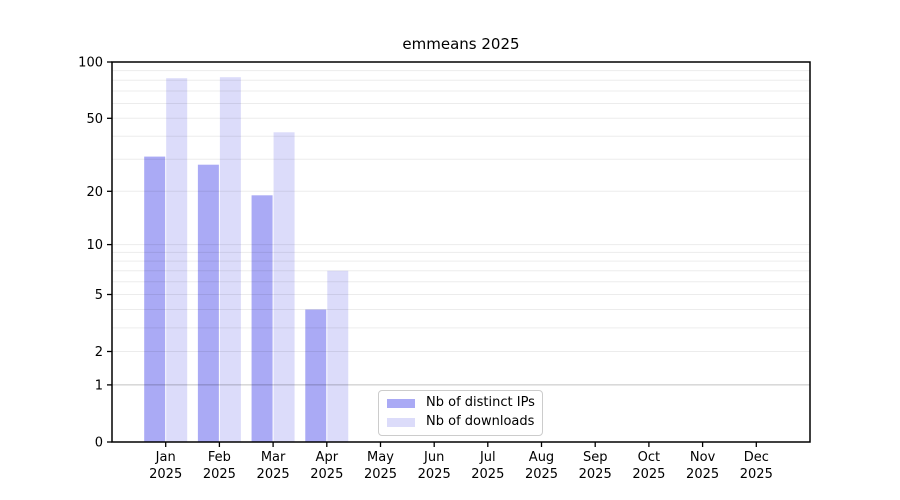 This screenshot has width=900, height=500. Describe the element at coordinates (433, 457) in the screenshot. I see `x-tick-label-month: Jun` at that location.